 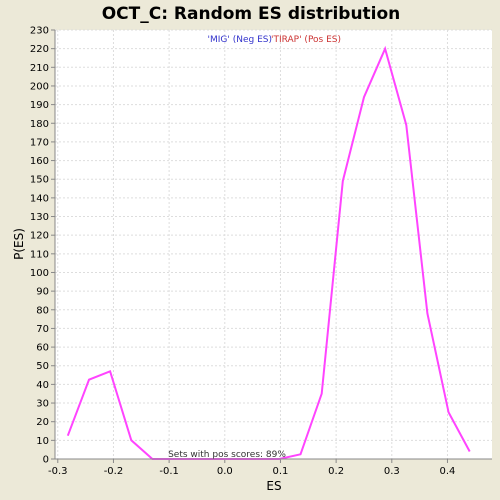 I want to click on y-tick-label: 170, so click(x=39, y=142).